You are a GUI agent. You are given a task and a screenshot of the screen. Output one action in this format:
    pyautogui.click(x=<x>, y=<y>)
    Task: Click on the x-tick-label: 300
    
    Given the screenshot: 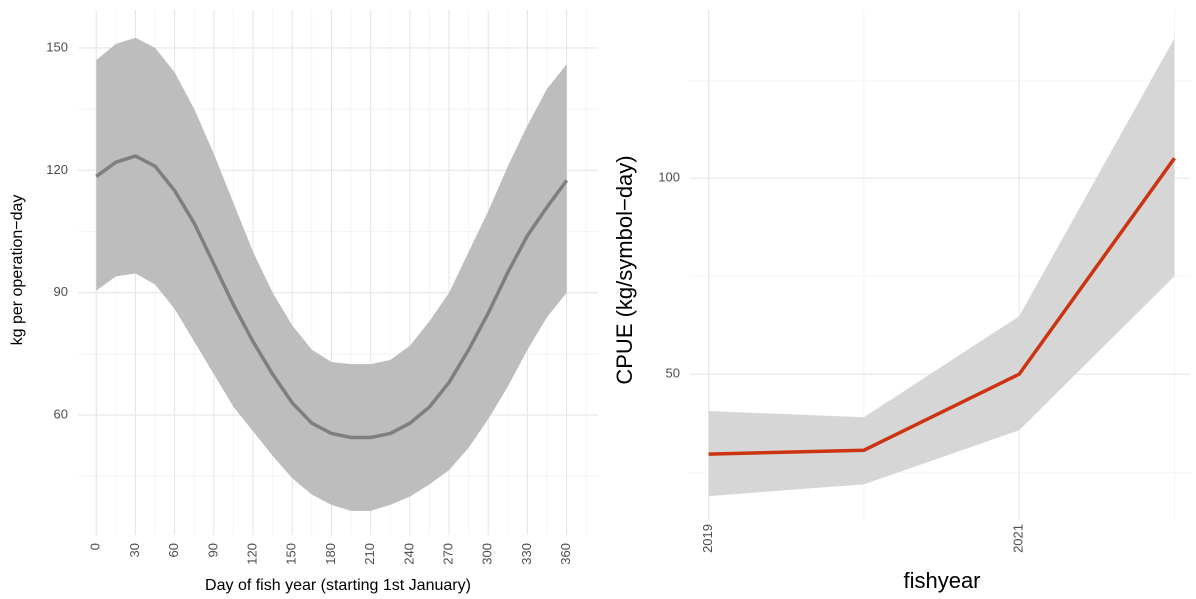 What is the action you would take?
    pyautogui.click(x=487, y=554)
    